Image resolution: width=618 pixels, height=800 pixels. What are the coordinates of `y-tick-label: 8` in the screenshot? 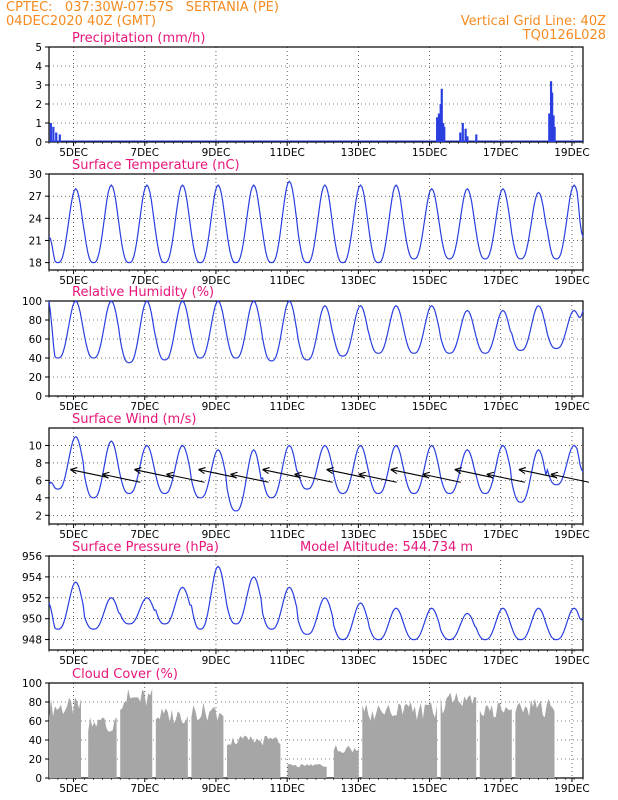 It's located at (38, 464).